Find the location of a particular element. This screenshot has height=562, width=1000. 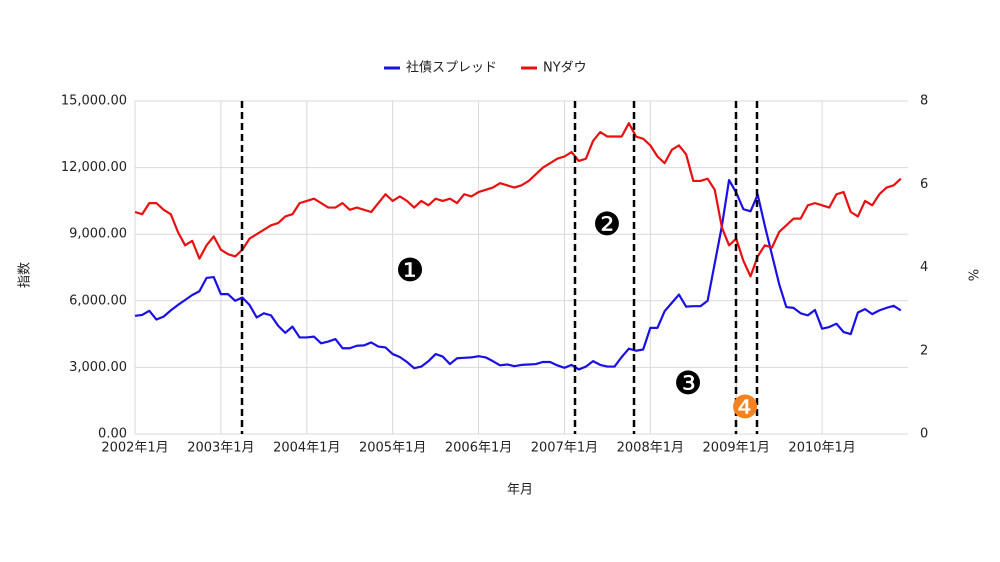

x-tick-label: 2004年1月 is located at coordinates (306, 448).